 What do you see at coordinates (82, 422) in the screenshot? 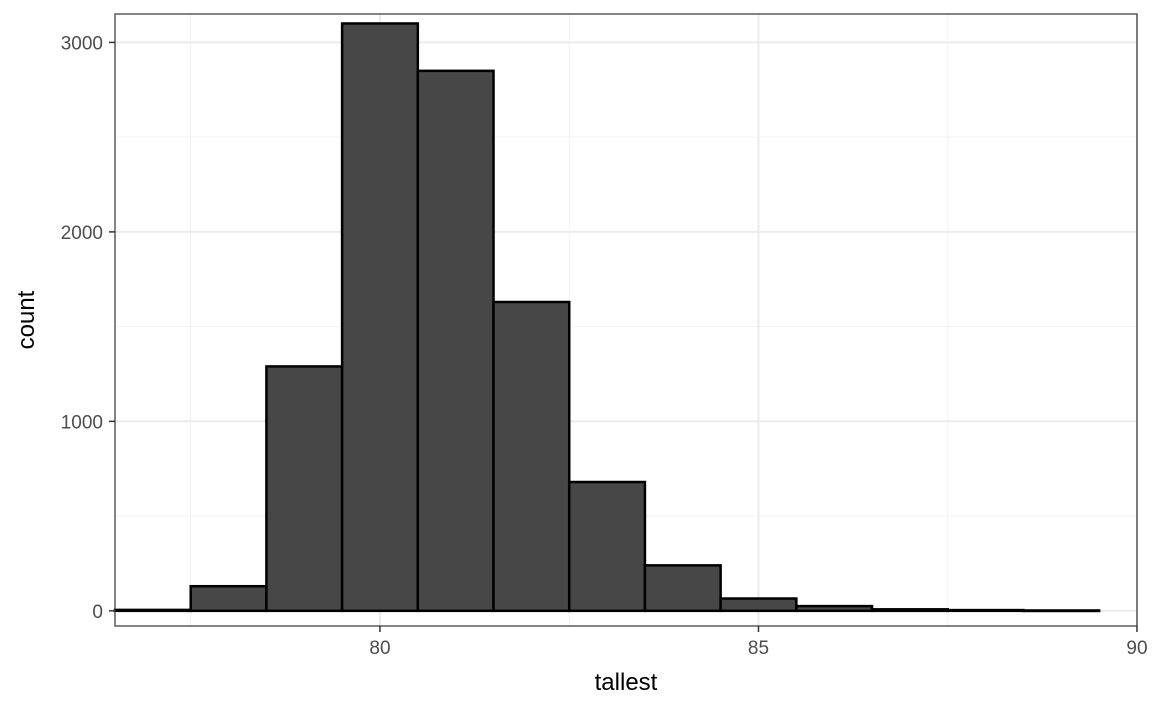
I see `y-tick-label: 1000` at bounding box center [82, 422].